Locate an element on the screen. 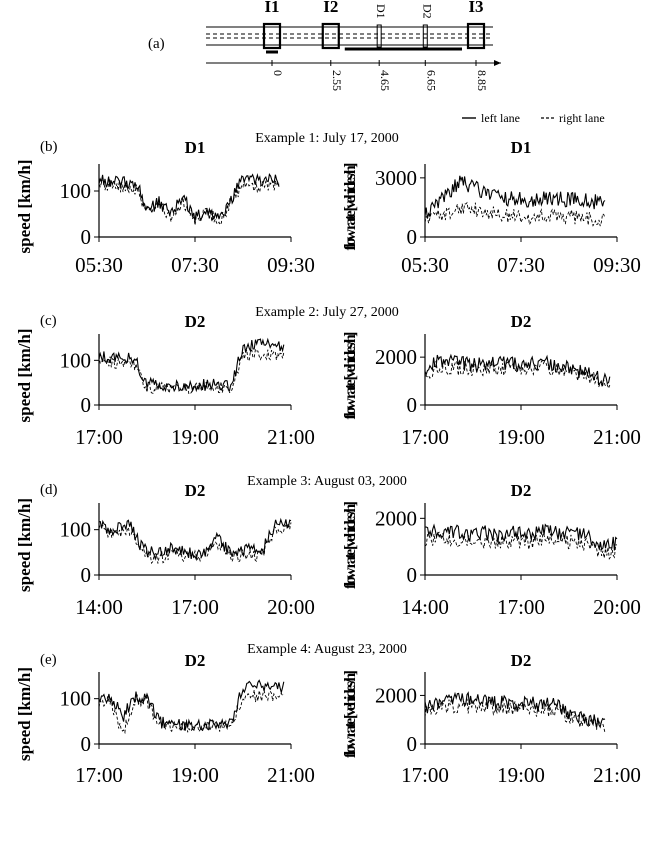 This screenshot has width=654, height=846. legend-left-lane: left lane is located at coordinates (500, 118).